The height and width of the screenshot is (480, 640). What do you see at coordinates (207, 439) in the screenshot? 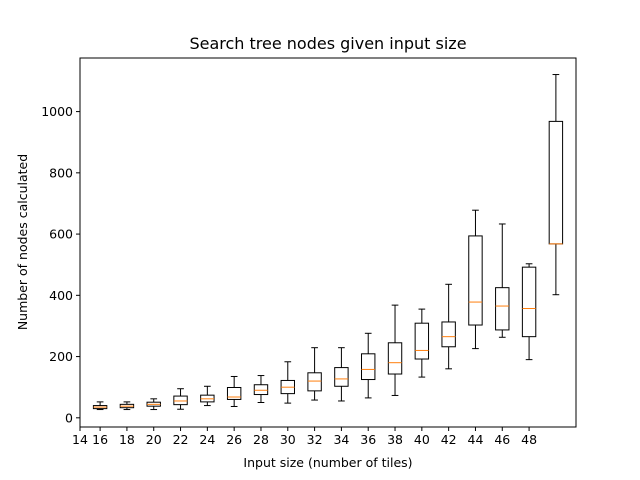
I see `x-tick-label: 24` at bounding box center [207, 439].